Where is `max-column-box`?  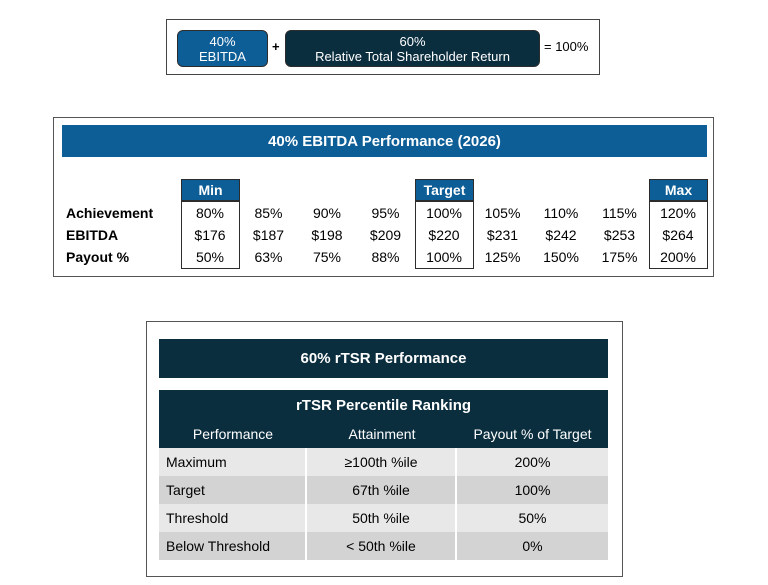 max-column-box is located at coordinates (678, 235).